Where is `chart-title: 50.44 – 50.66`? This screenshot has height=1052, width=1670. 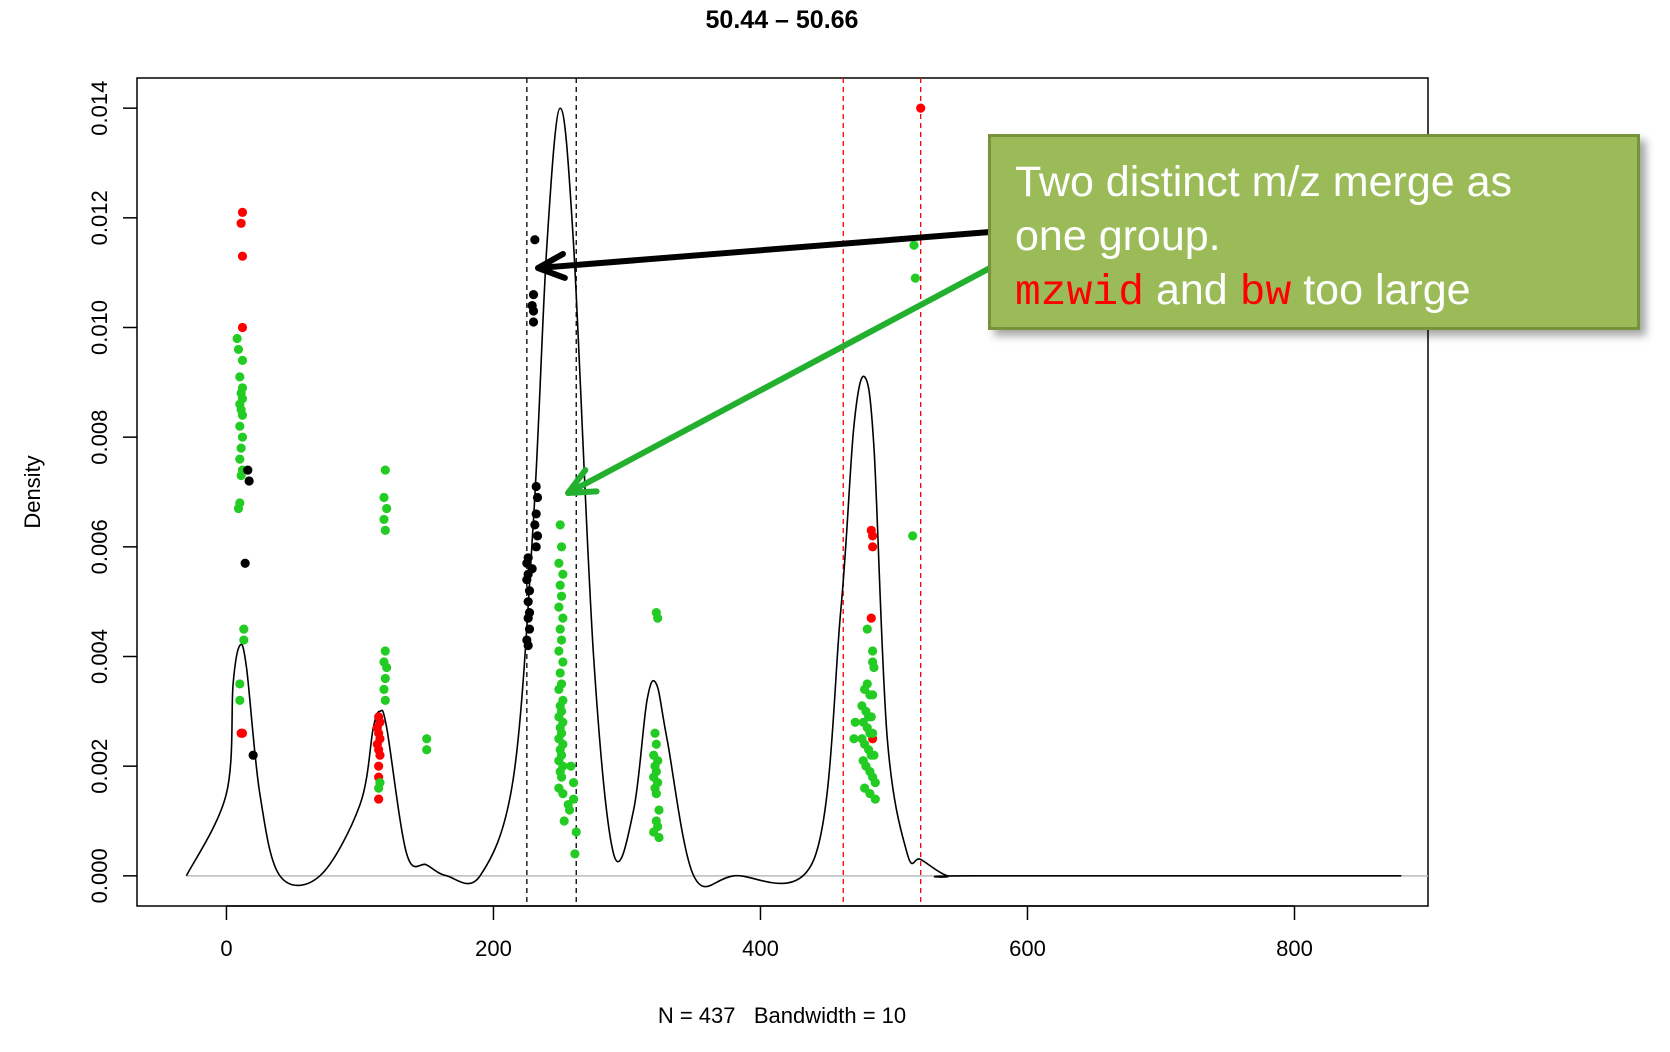
chart-title: 50.44 – 50.66 is located at coordinates (782, 20).